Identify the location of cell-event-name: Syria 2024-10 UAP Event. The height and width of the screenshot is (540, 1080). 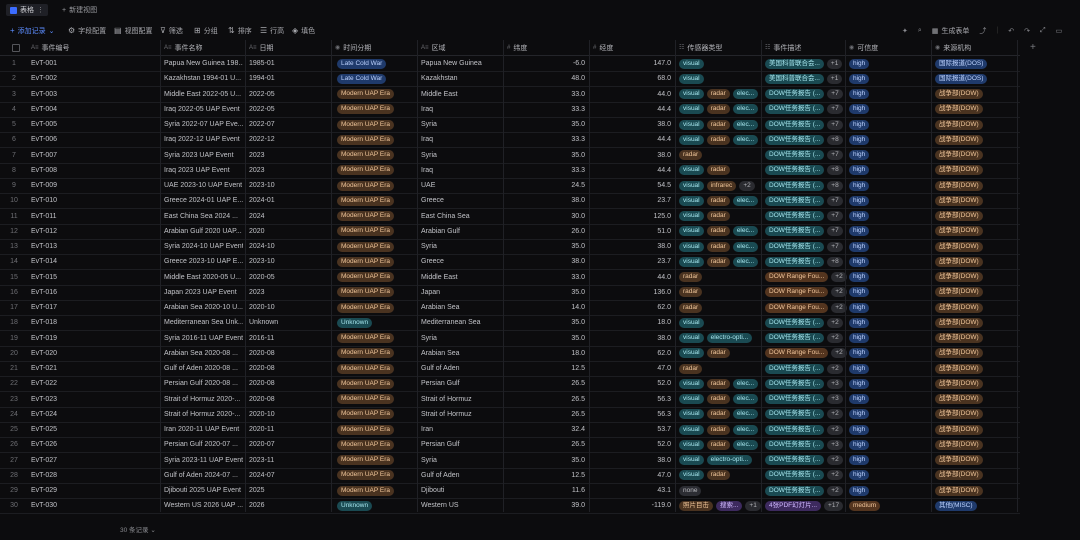
(203, 246).